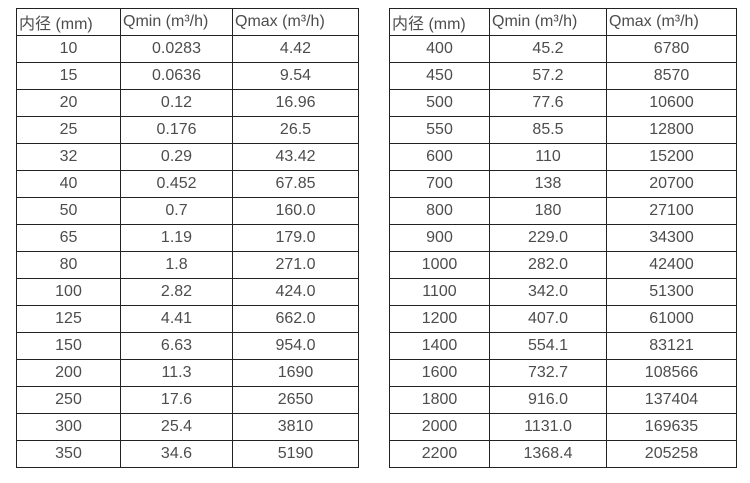  I want to click on diameter-cell: 1600, so click(439, 373).